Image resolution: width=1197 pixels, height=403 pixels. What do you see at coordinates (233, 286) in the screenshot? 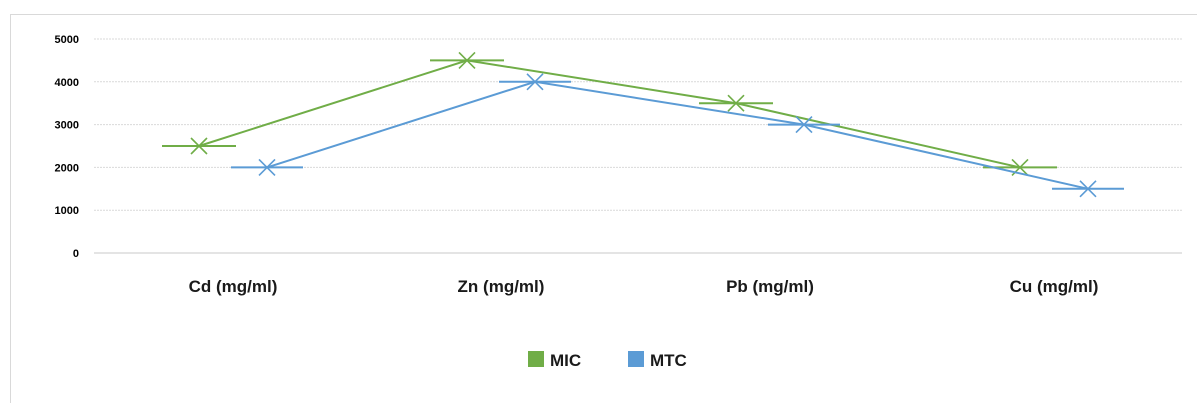
I see `x-category-label: Cd (mg/ml)` at bounding box center [233, 286].